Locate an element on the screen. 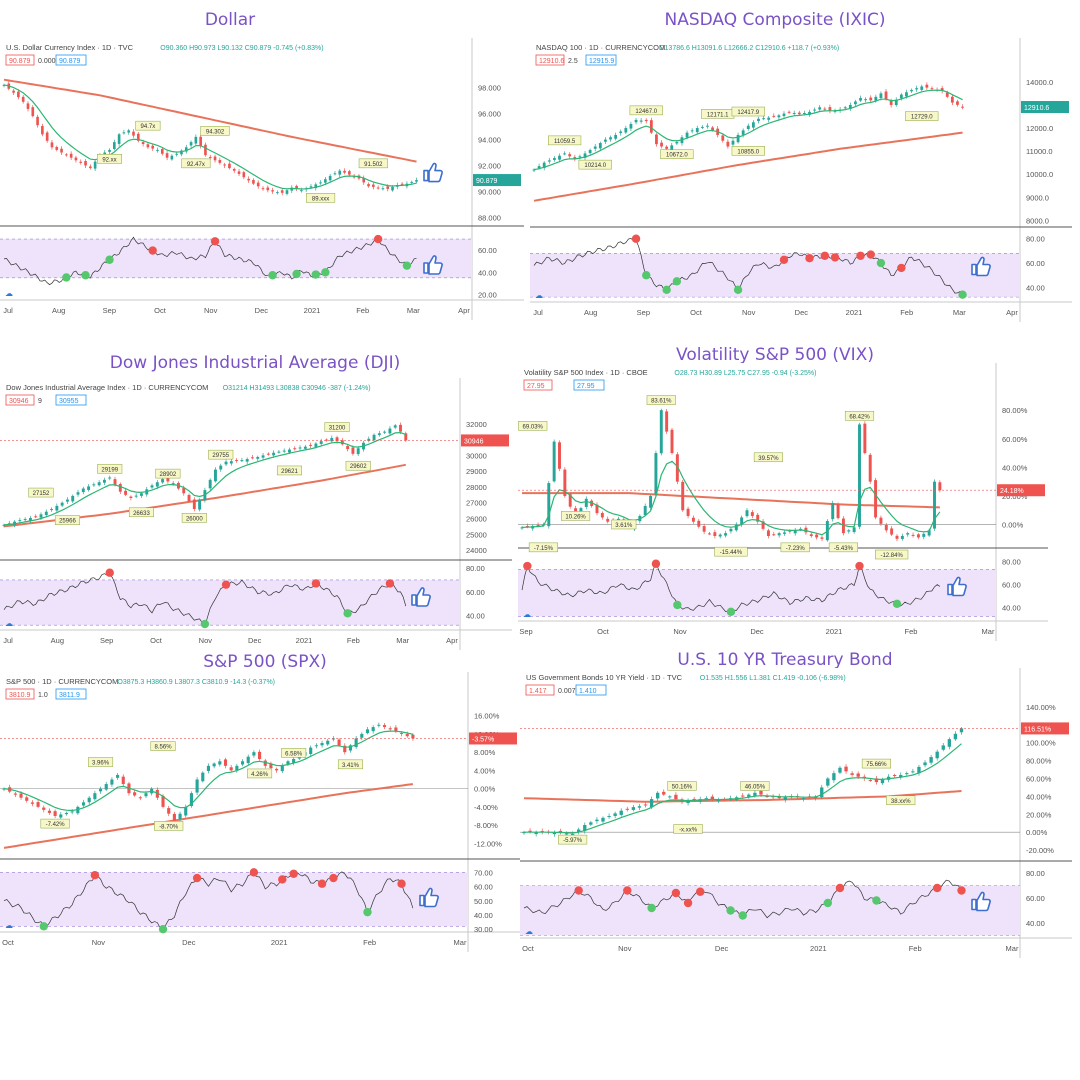 This screenshot has height=1080, width=1080. chart-header-symbol: U.S. Dollar Currency Index · 1D · TVC is located at coordinates (70, 47).